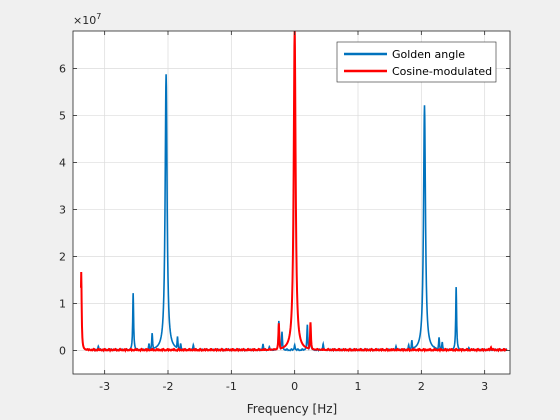 The height and width of the screenshot is (420, 560). Describe the element at coordinates (62, 257) in the screenshot. I see `y-tick-label: 2` at that location.